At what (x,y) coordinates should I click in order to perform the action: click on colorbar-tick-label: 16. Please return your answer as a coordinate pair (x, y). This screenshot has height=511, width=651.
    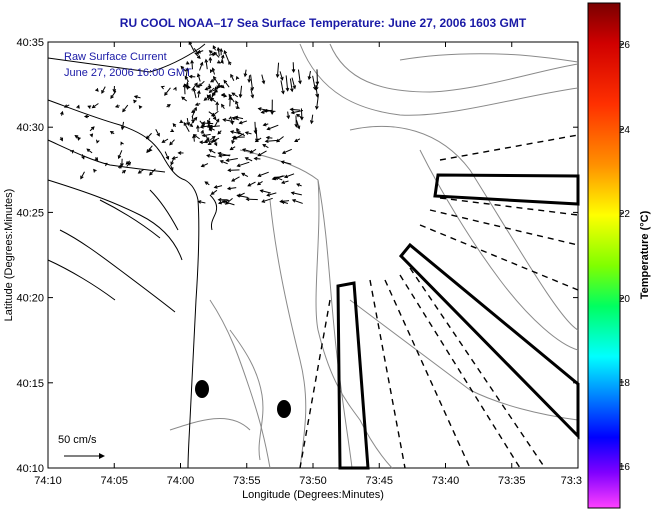
    Looking at the image, I should click on (625, 467).